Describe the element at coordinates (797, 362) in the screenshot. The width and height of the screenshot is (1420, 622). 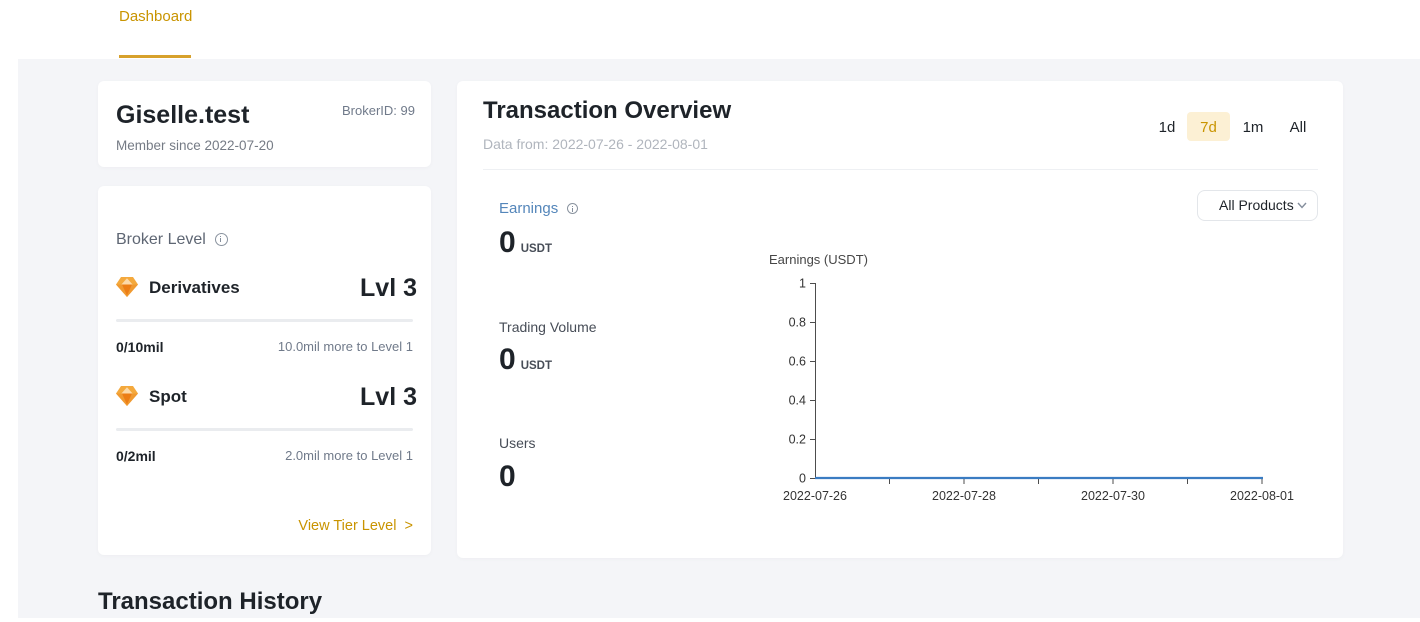
I see `svg-text: 0.6` at that location.